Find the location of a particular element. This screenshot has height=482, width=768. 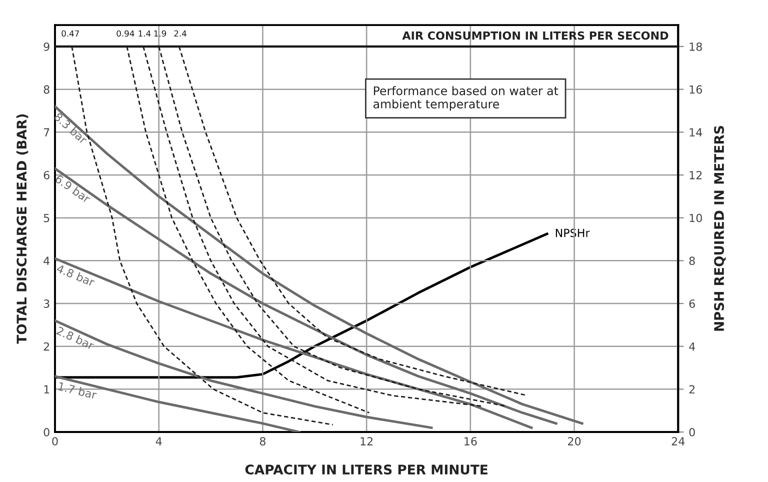

y2-tick-label: 18 is located at coordinates (696, 46).